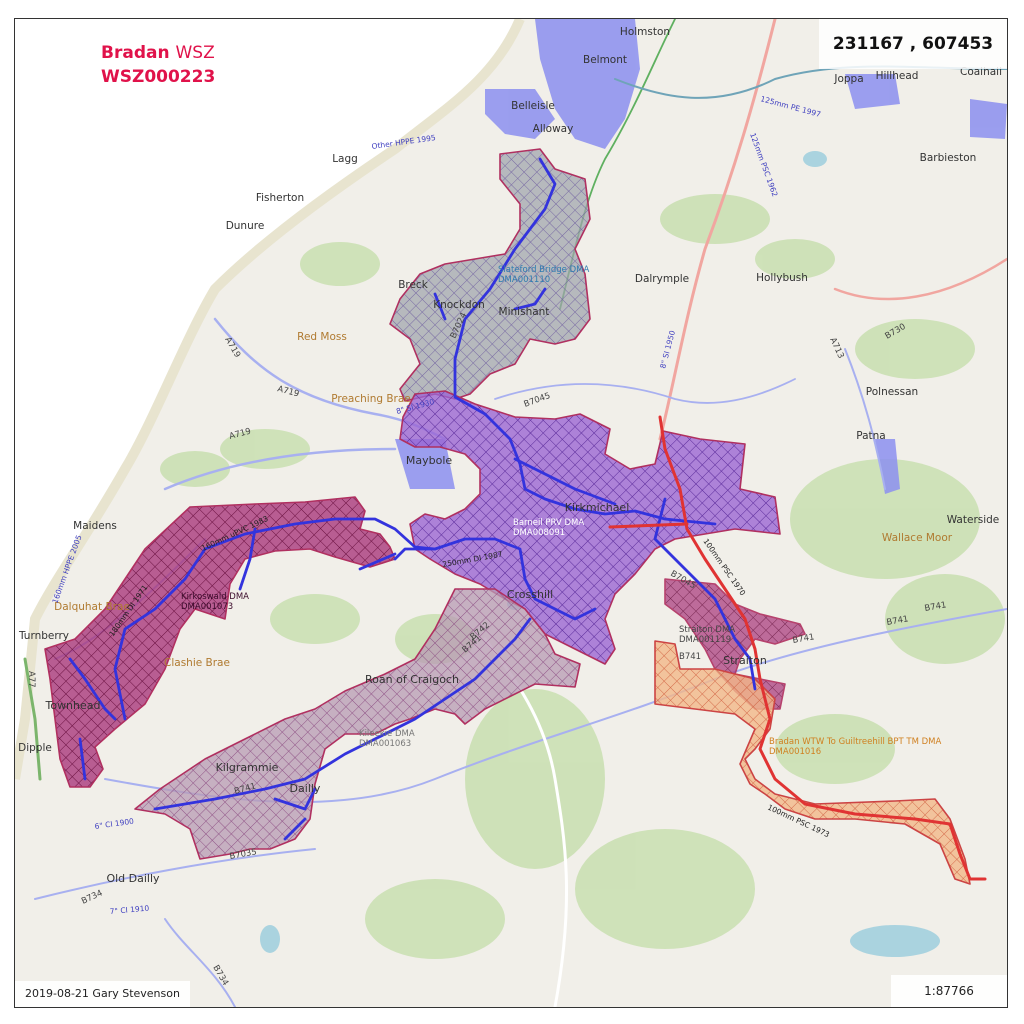 The image size is (1024, 1024). Describe the element at coordinates (220, 642) in the screenshot. I see `dma-kirkoswald` at that location.